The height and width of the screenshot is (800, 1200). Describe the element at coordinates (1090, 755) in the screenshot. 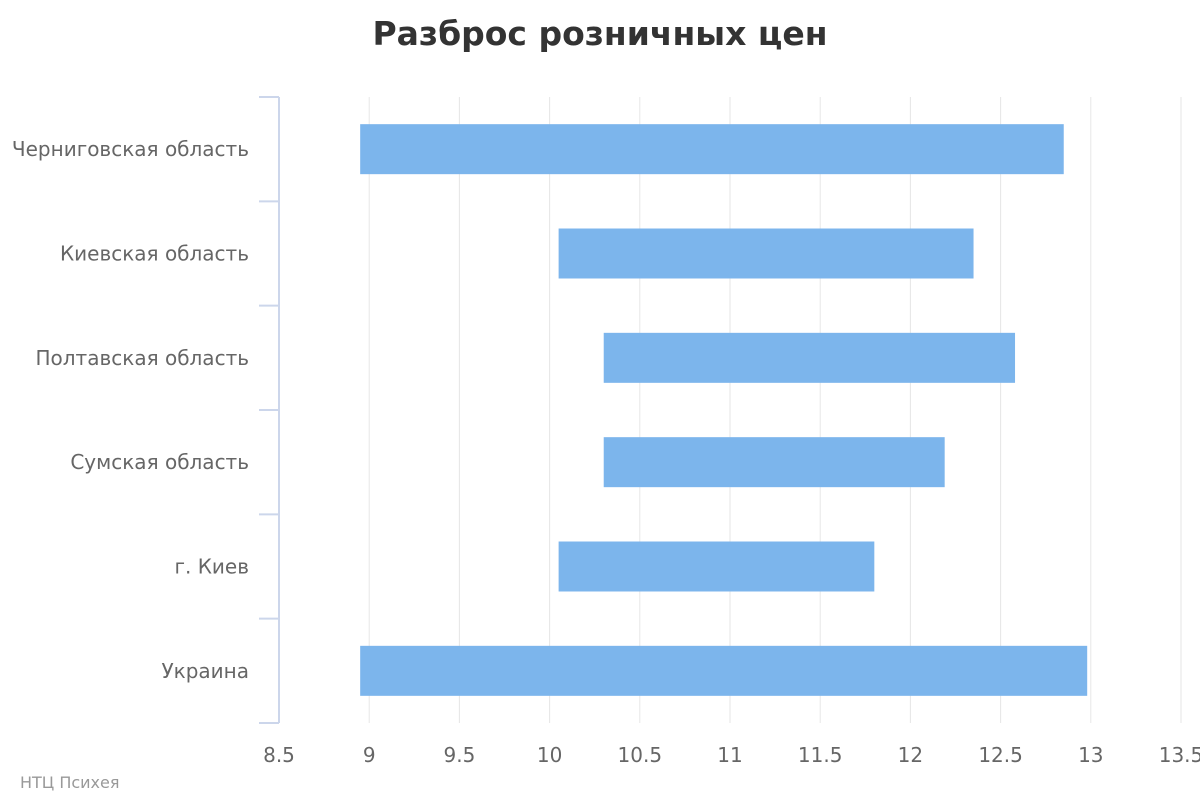

I see `x-tick-label: 13` at that location.